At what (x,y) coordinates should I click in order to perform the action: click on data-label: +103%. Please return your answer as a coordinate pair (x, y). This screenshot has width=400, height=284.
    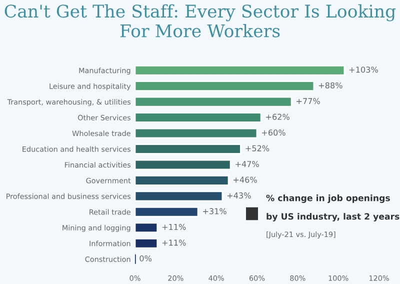
    Looking at the image, I should click on (363, 69).